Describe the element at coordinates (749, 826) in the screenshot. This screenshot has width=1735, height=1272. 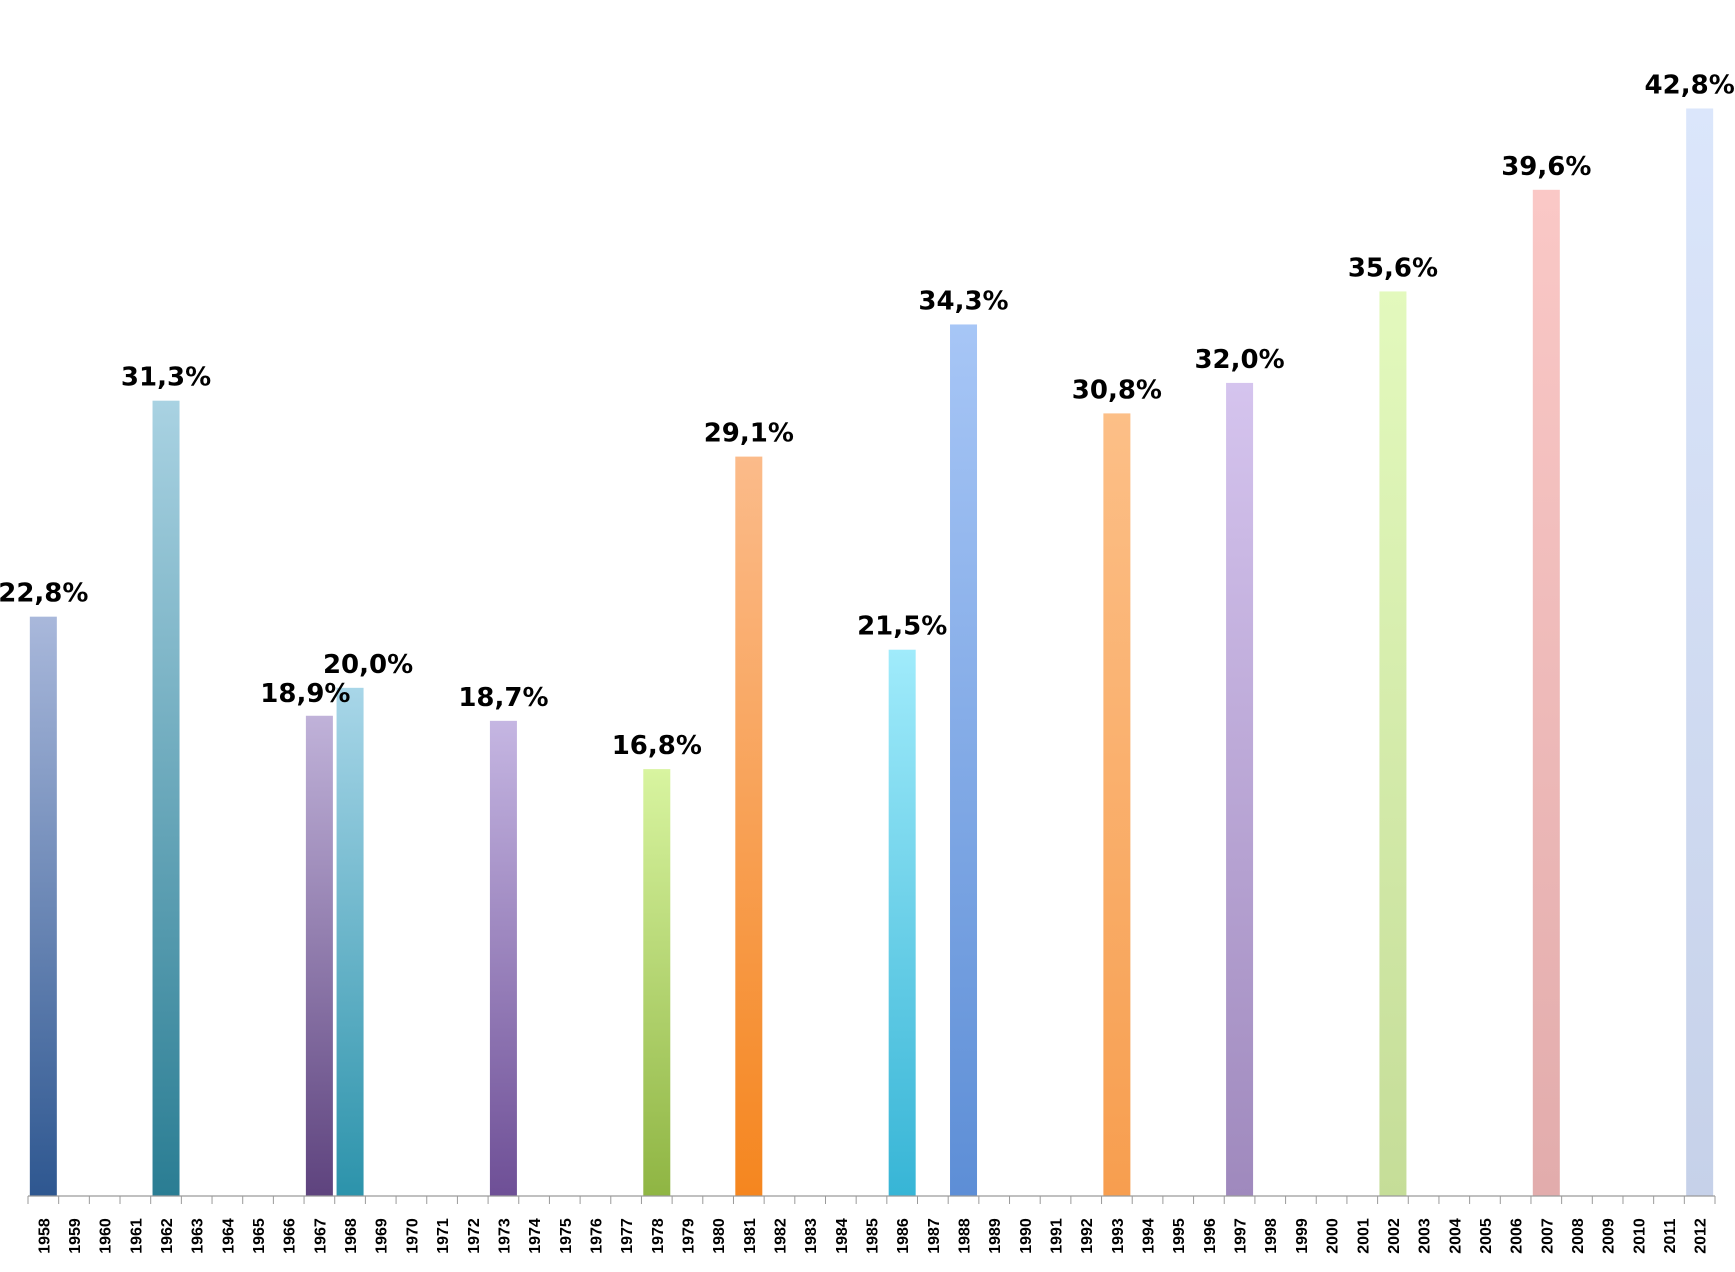
I see `bar-1981` at that location.